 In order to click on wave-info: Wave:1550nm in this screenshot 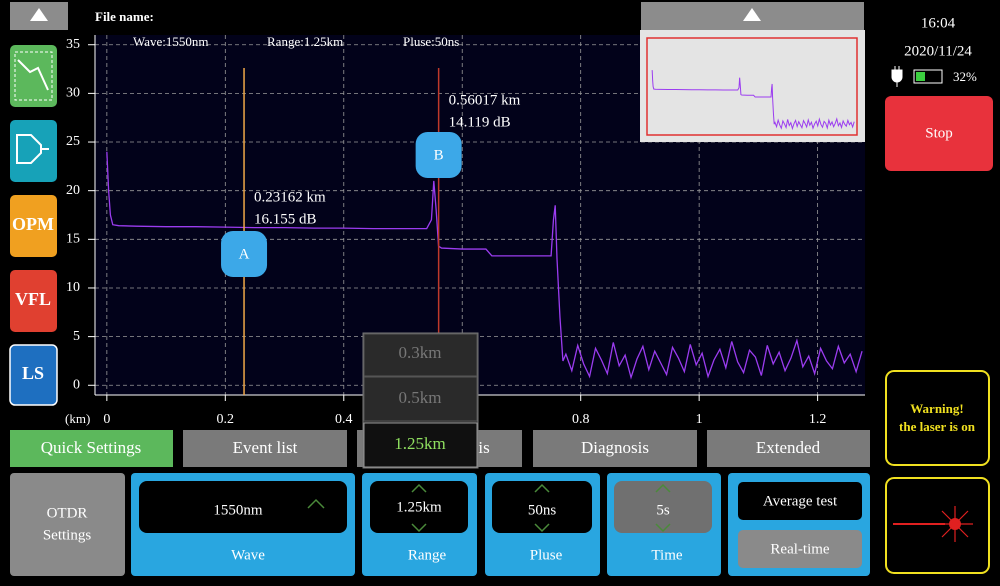, I will do `click(171, 41)`.